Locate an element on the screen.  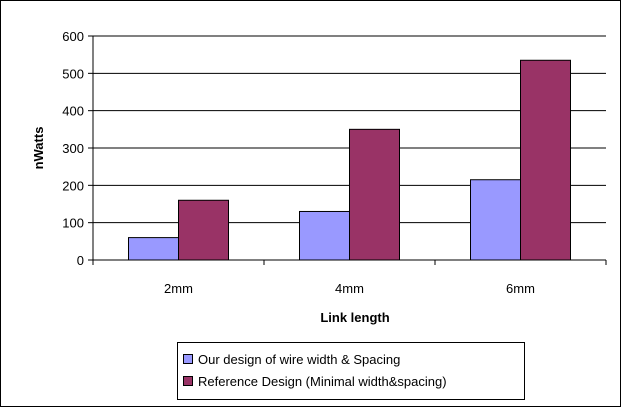
y-tick-label-400: 400 is located at coordinates (73, 111).